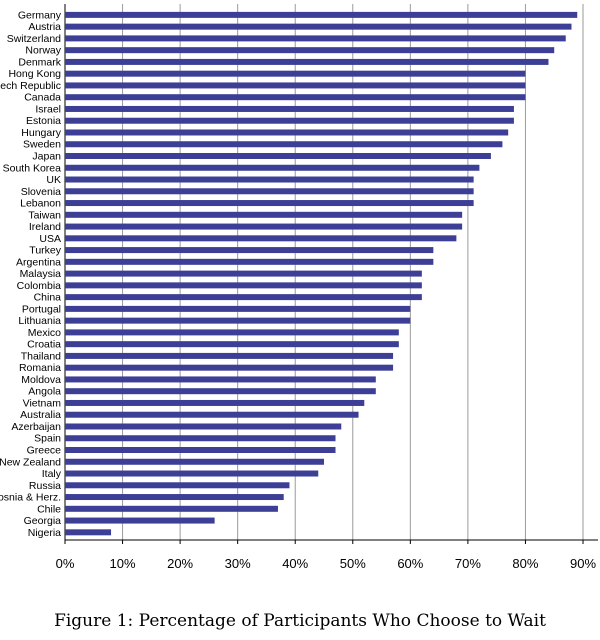 The height and width of the screenshot is (640, 600). I want to click on category-label: Russia, so click(45, 486).